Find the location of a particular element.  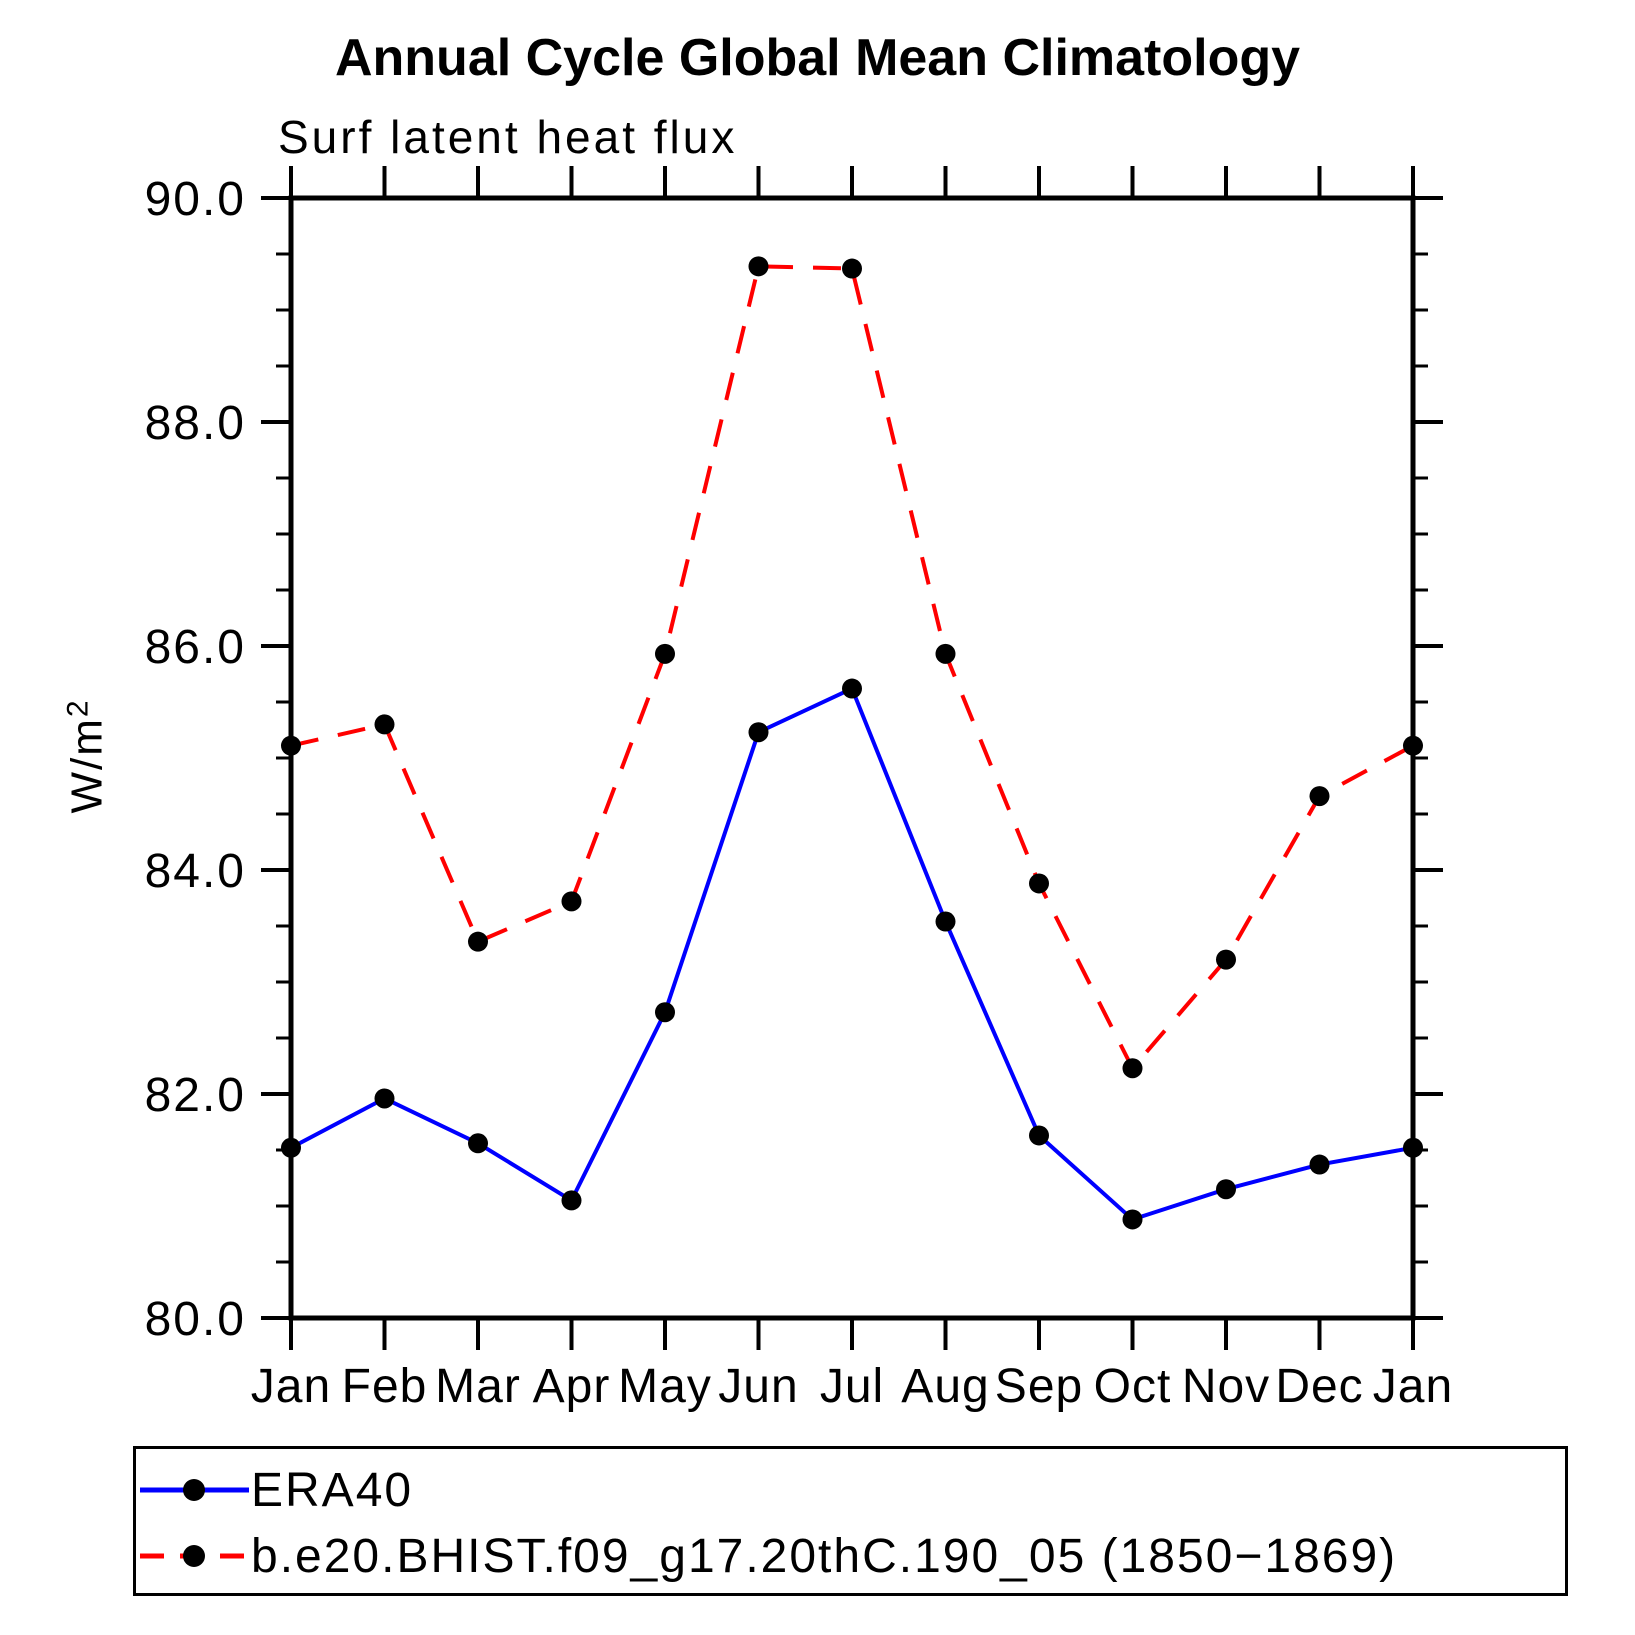

legend-entry-era40: ERA40 is located at coordinates (274, 1490).